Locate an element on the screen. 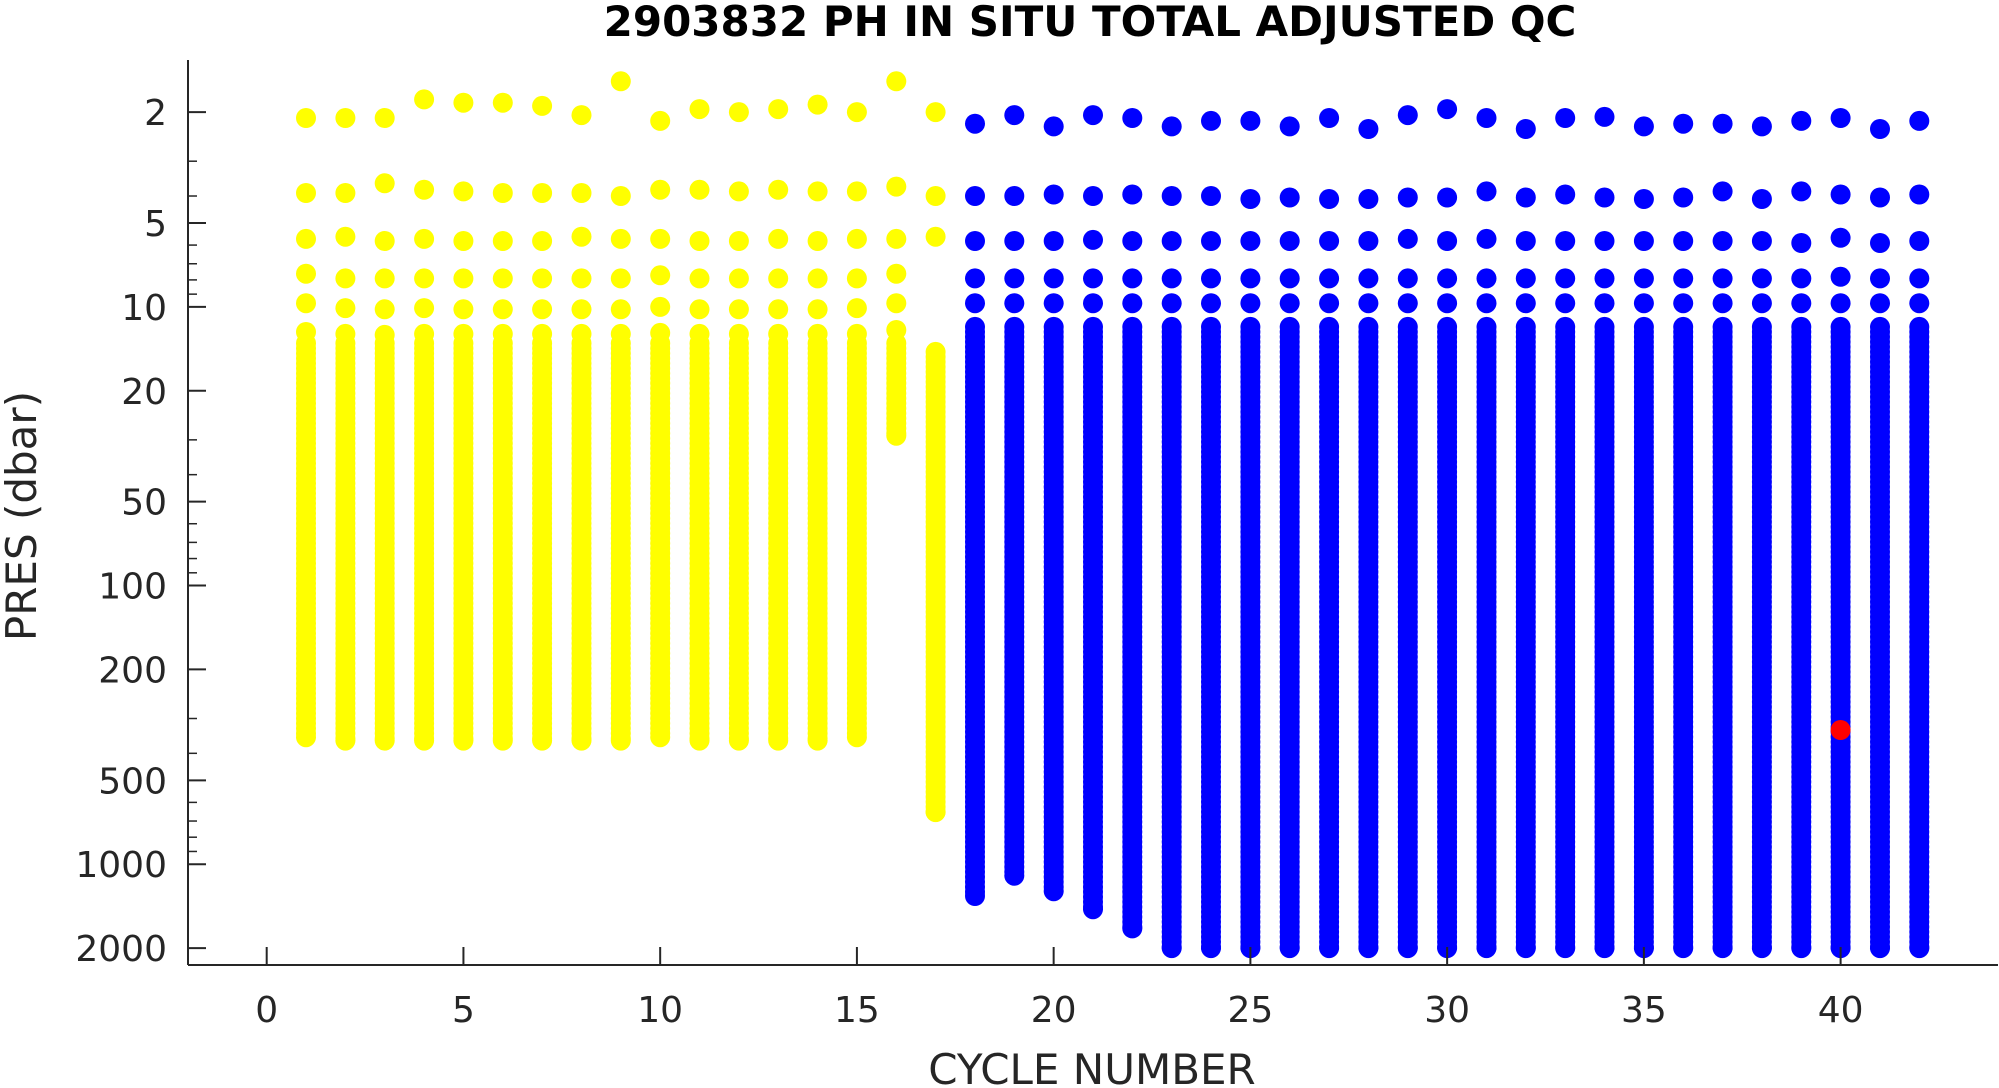  x-axis-label: CYCLE NUMBER is located at coordinates (1092, 1066).